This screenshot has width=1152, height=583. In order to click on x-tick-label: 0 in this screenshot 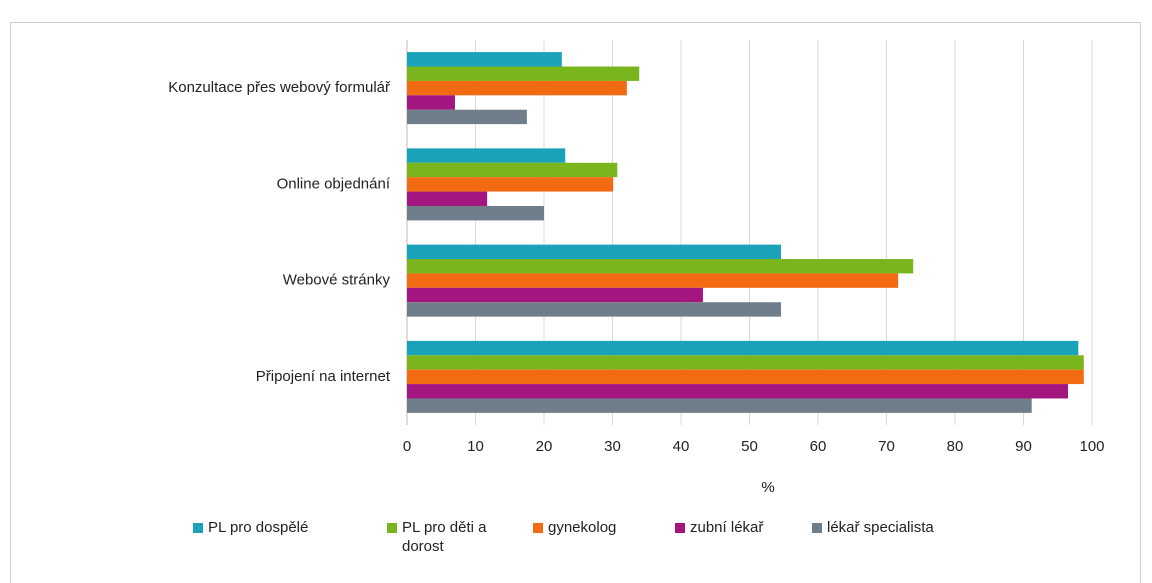, I will do `click(407, 446)`.